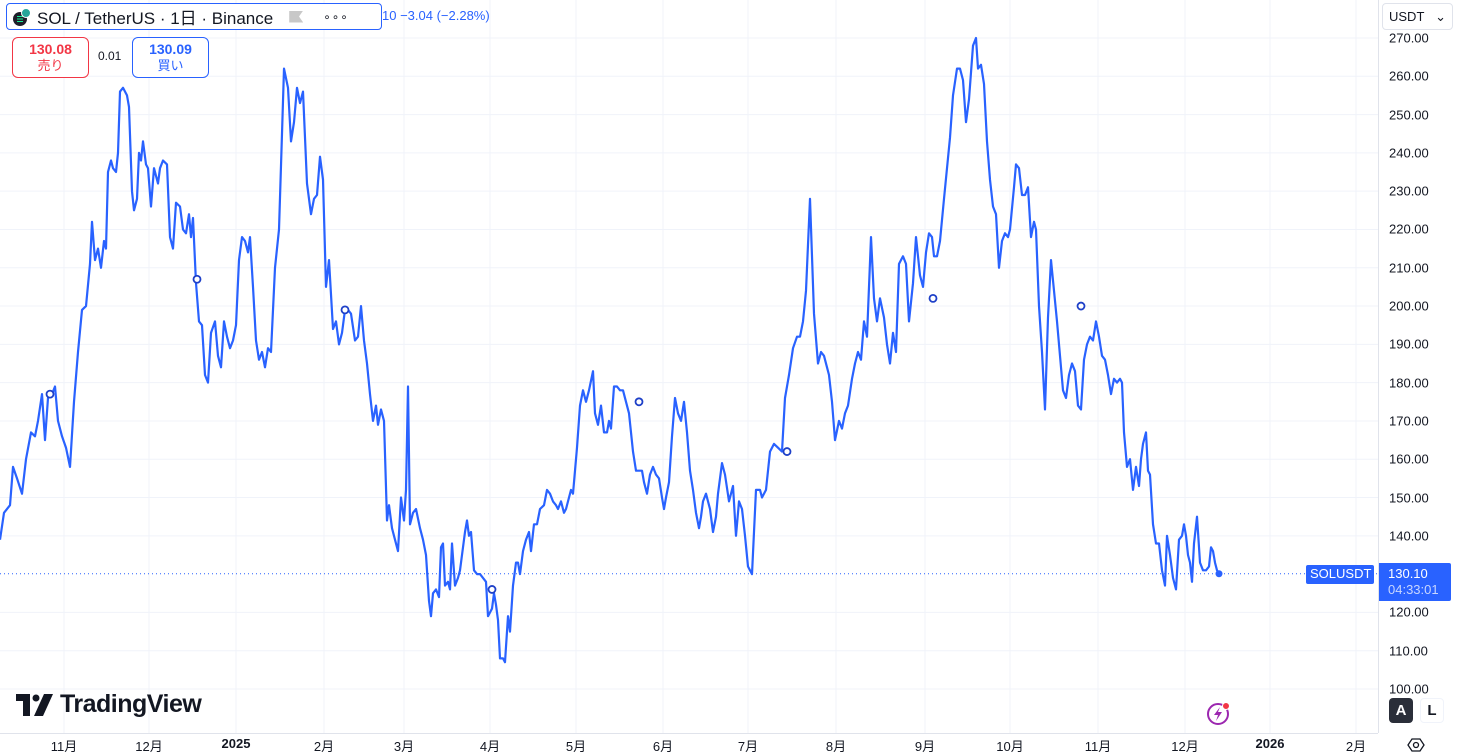 The width and height of the screenshot is (1458, 753). I want to click on currency-value: USDT, so click(1407, 16).